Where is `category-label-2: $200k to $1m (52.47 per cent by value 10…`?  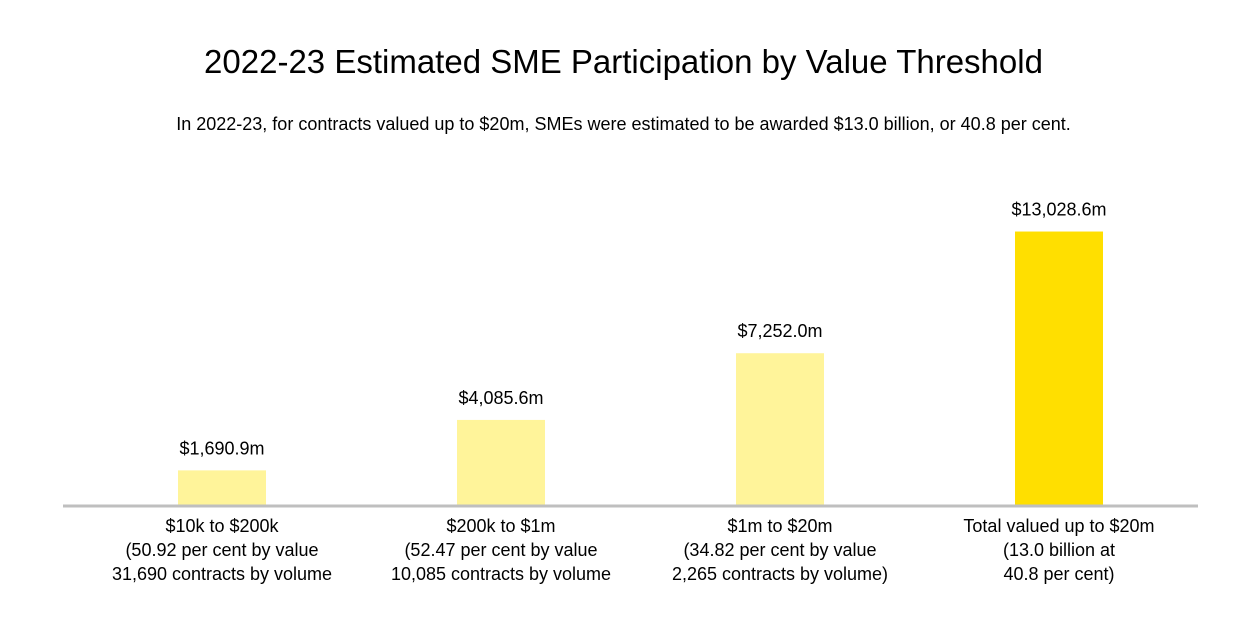 category-label-2: $200k to $1m (52.47 per cent by value 10… is located at coordinates (501, 550).